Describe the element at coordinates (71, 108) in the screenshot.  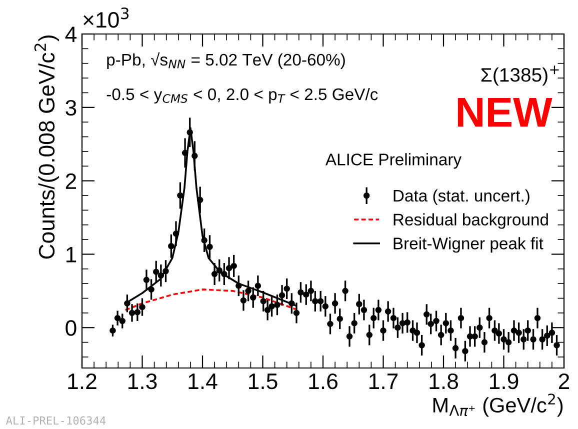
I see `y-tick-label: 3` at that location.